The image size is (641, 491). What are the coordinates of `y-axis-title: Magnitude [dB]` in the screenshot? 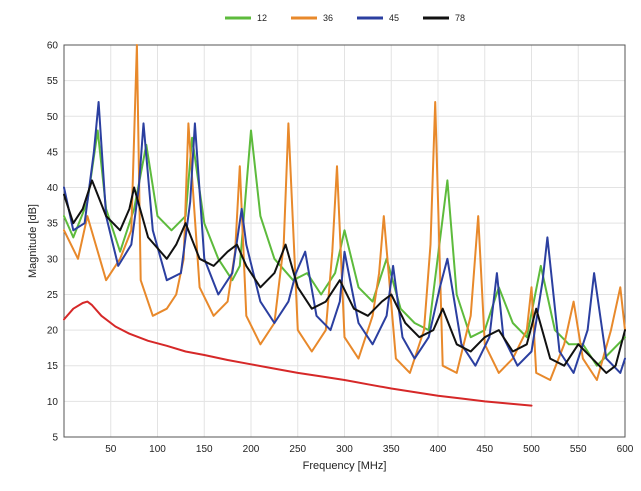 It's located at (33, 241).